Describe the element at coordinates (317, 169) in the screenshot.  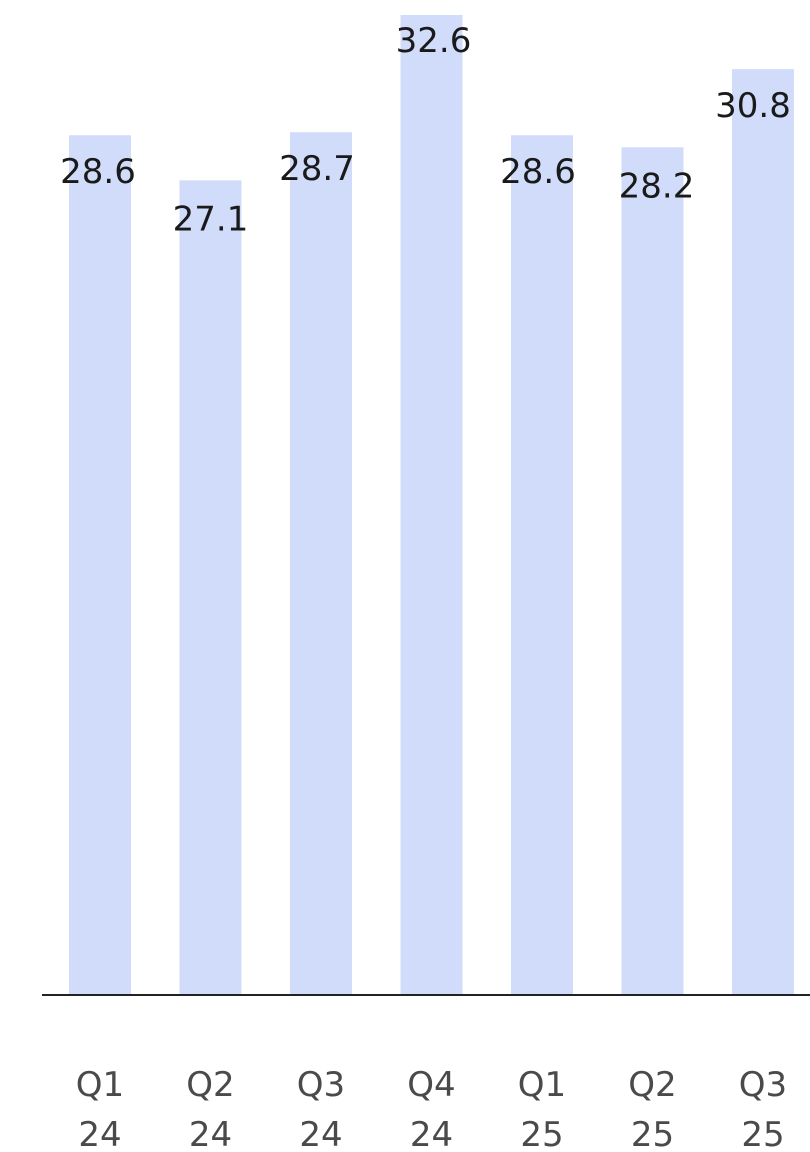
I see `value-label: 28.7` at that location.